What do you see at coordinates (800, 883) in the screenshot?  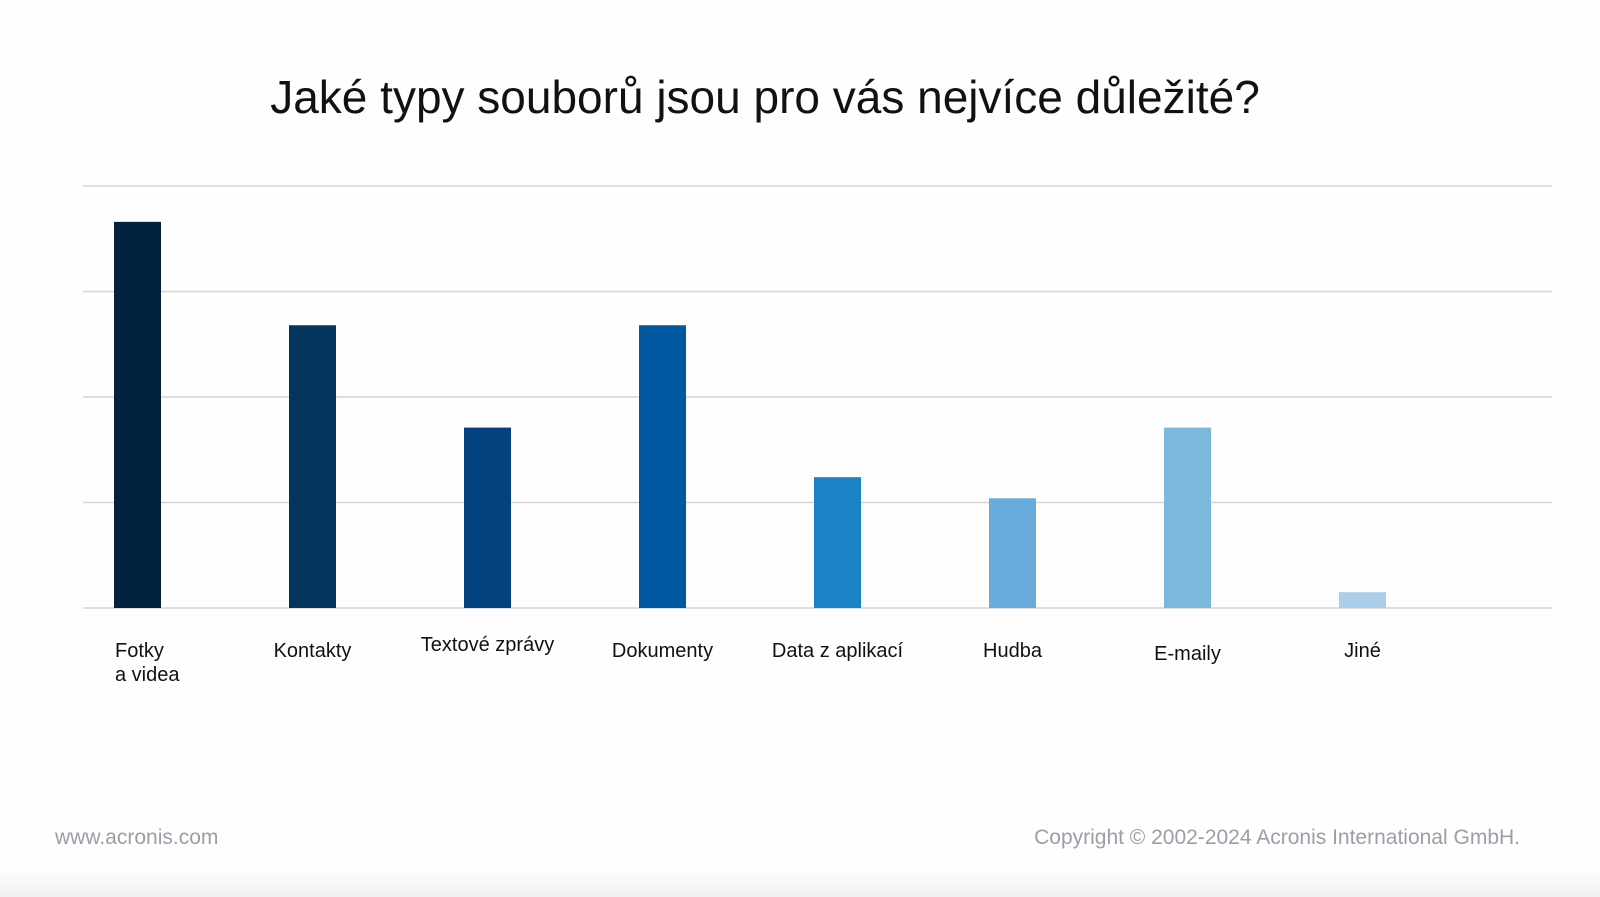 I see `bottom-band` at bounding box center [800, 883].